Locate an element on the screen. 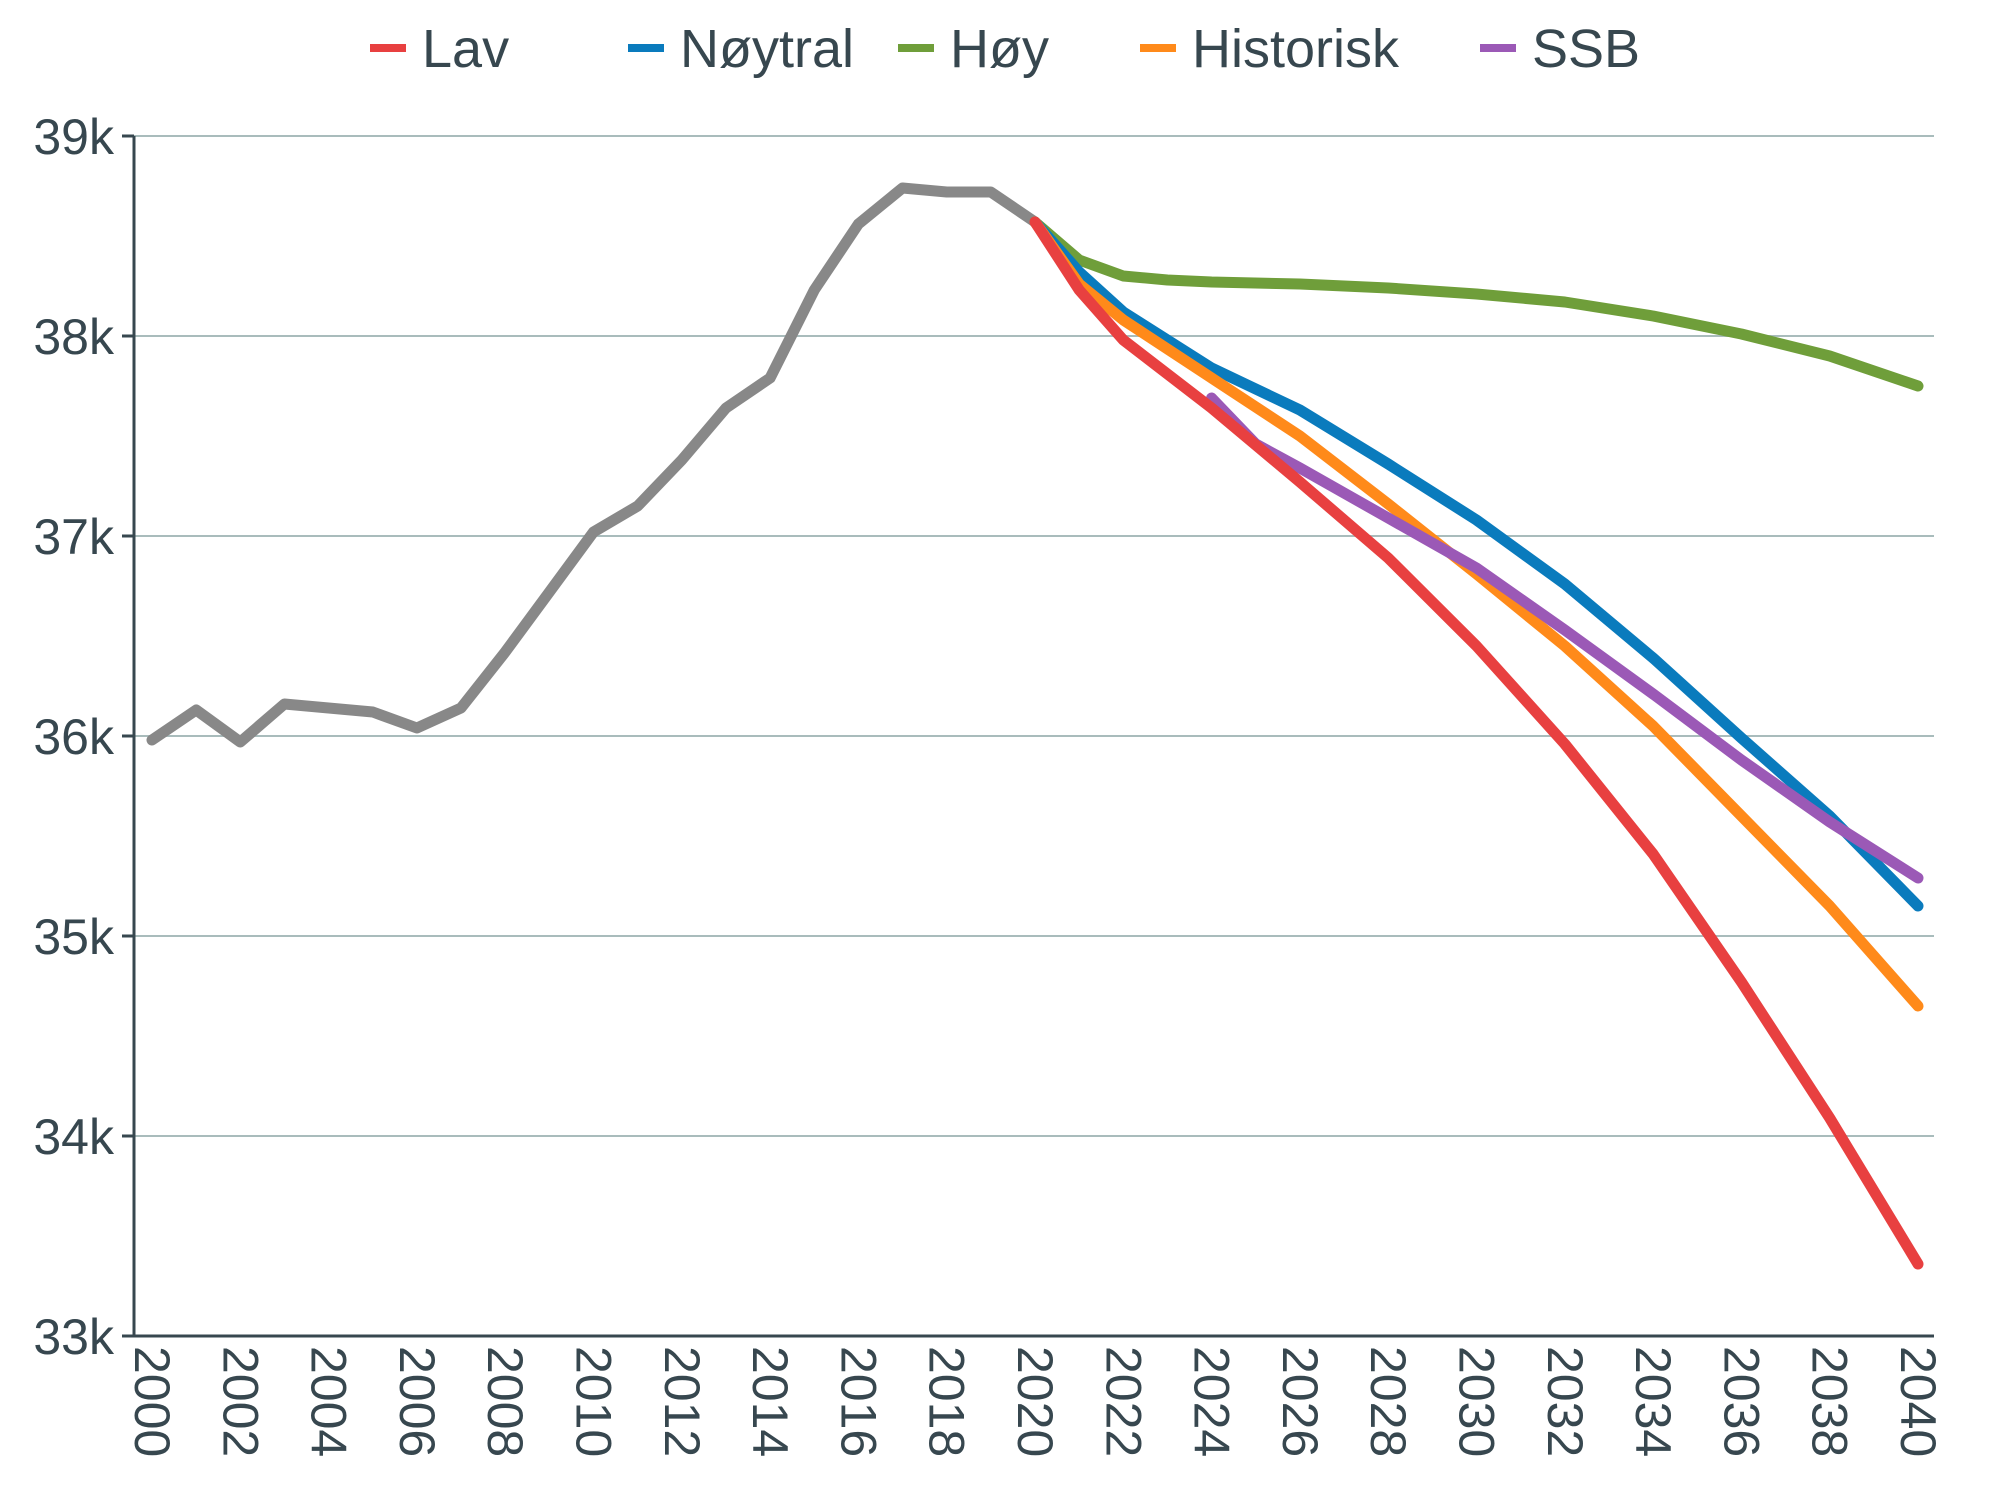 Image resolution: width=2000 pixels, height=1492 pixels. y-tick-label: 33k is located at coordinates (74, 1337).